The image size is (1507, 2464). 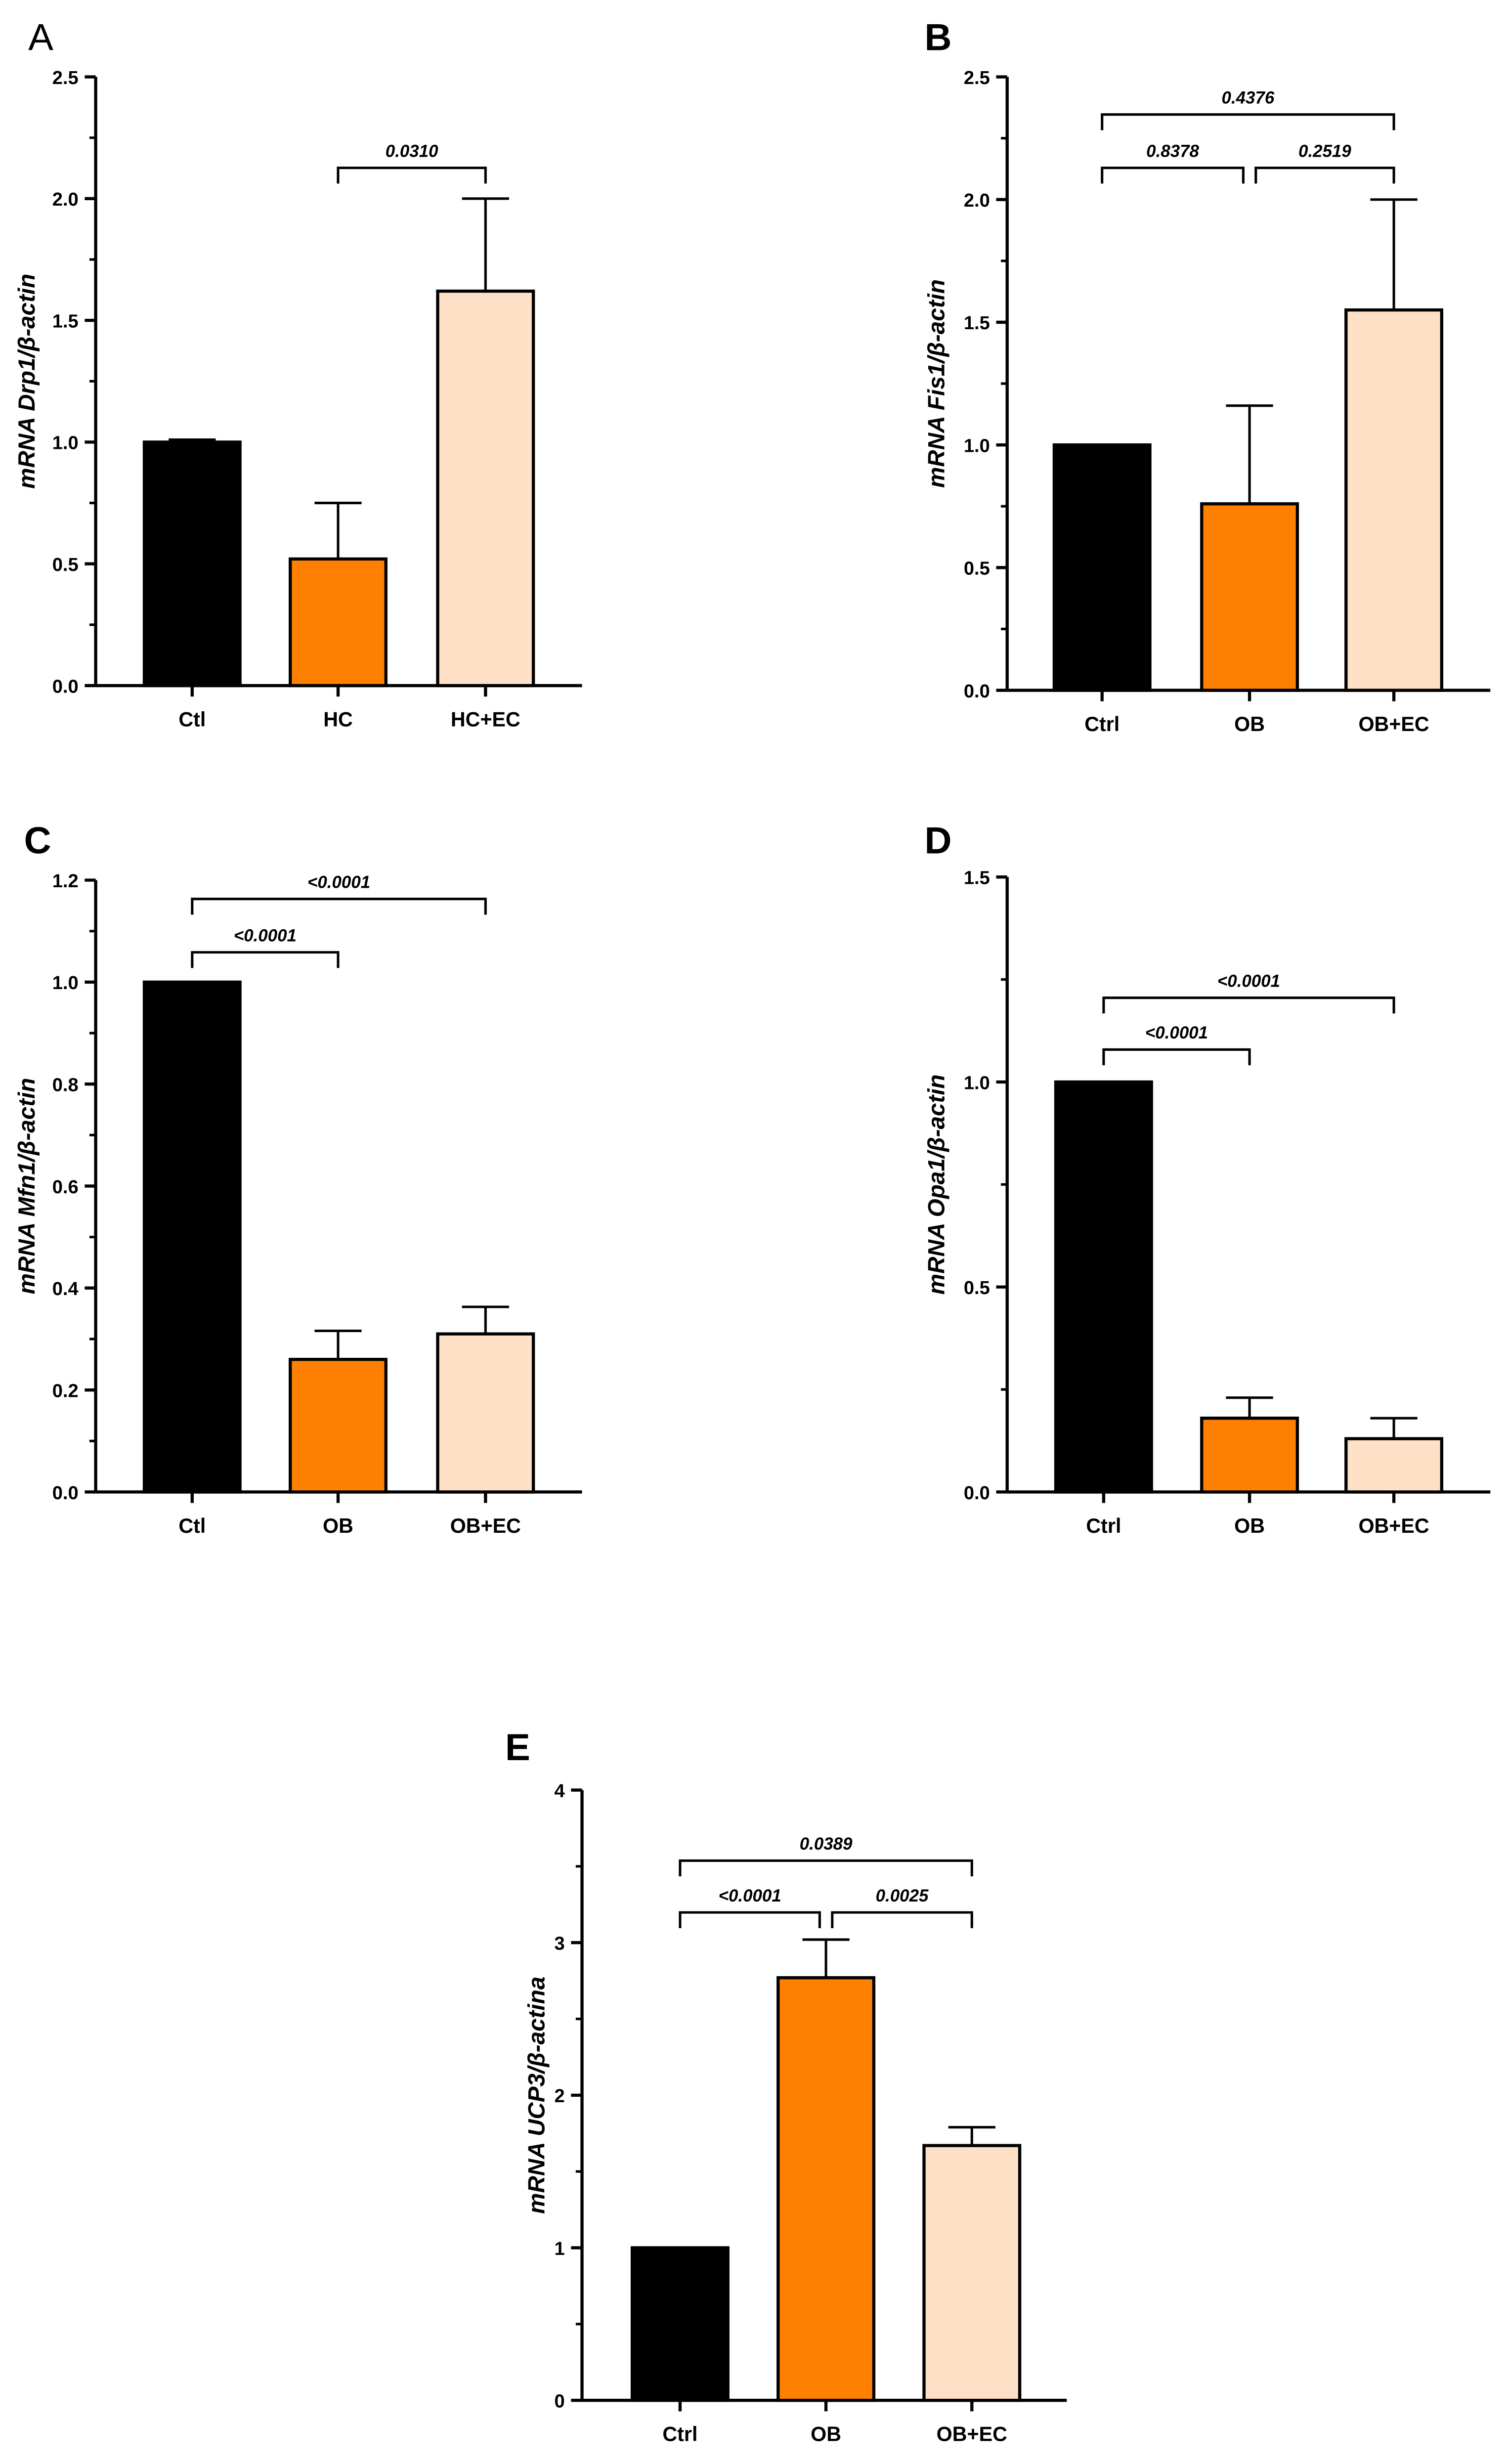 What do you see at coordinates (27, 381) in the screenshot?
I see `y-axis-label: mRNA Drp1/β-actin` at bounding box center [27, 381].